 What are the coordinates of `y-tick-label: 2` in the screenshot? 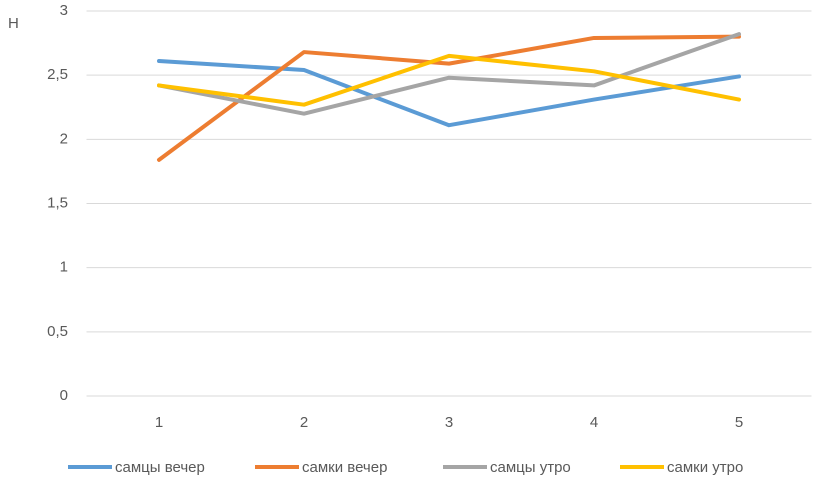 It's located at (64, 138).